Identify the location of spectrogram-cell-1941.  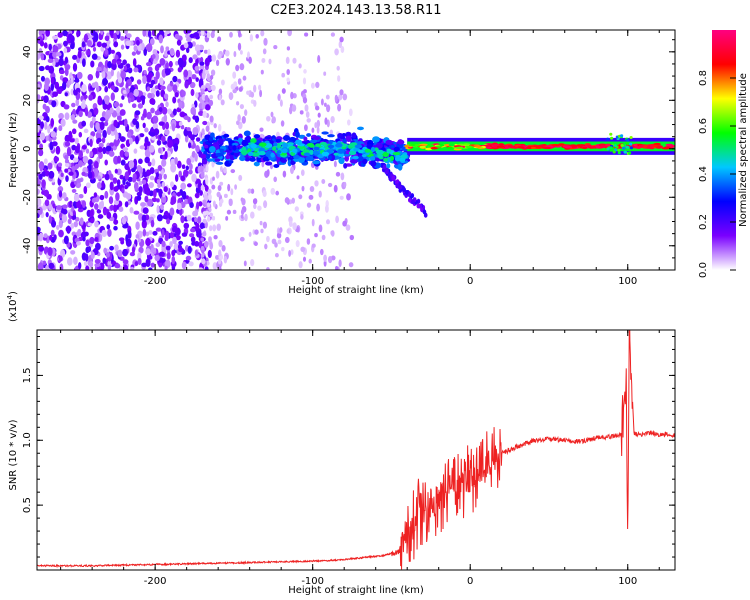
(256, 164).